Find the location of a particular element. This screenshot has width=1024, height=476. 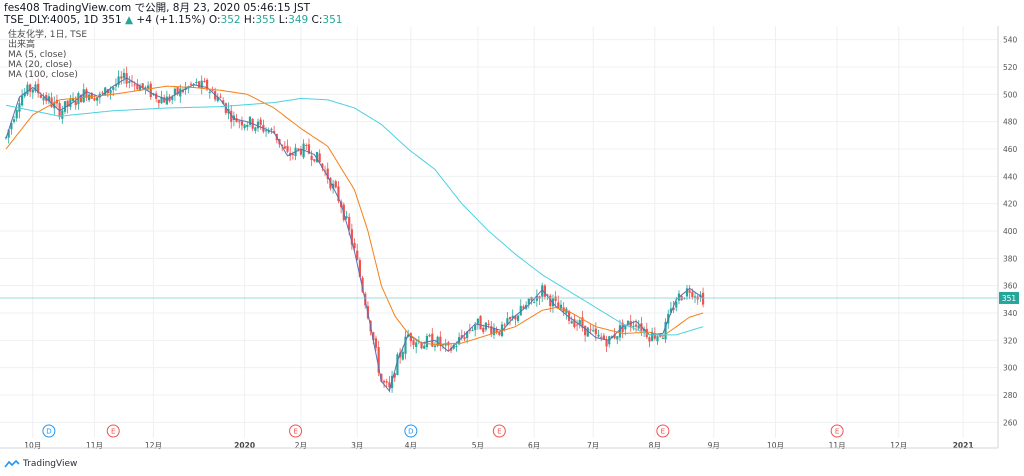

x-tick-label: 8月 is located at coordinates (655, 445).